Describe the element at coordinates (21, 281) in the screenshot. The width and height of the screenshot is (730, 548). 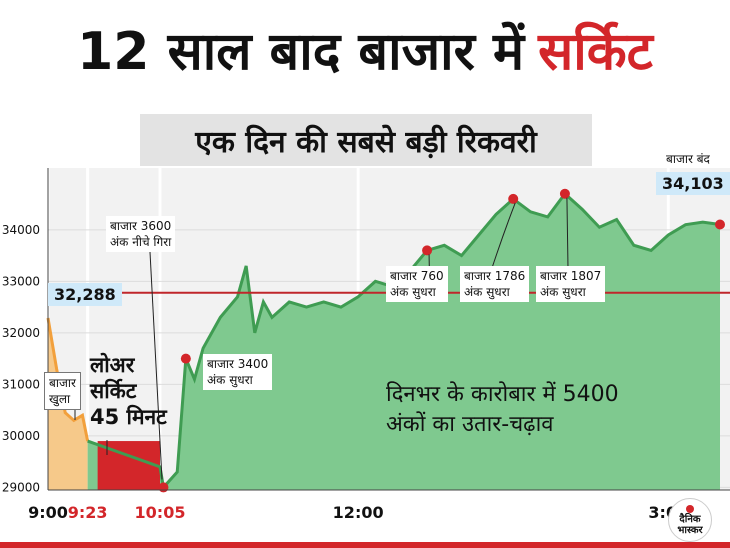
I see `y-tick-label: 33000` at that location.